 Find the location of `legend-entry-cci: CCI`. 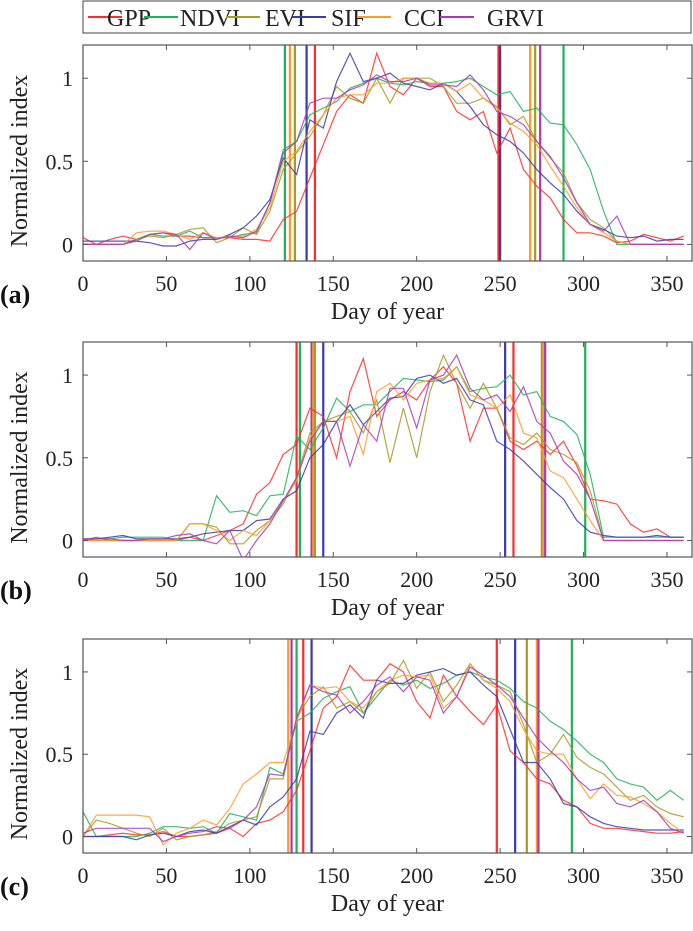

legend-entry-cci: CCI is located at coordinates (400, 19).